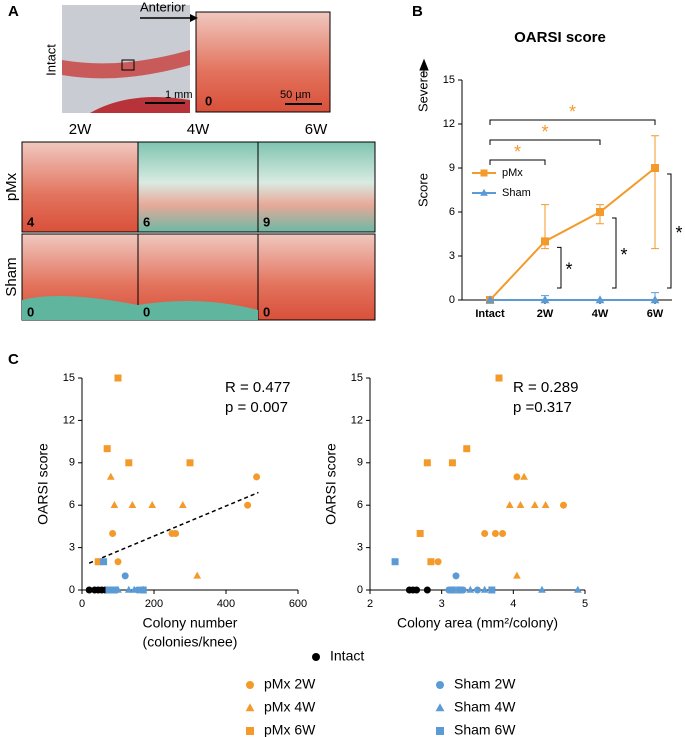  I want to click on x-axis-label: Colony area (mm²/colony), so click(477, 623).